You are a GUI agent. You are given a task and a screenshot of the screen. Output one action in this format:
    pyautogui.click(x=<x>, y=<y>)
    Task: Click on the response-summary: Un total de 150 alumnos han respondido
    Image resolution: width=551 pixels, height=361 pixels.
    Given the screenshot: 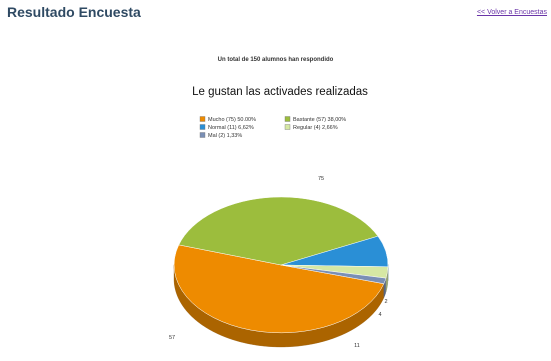 What is the action you would take?
    pyautogui.click(x=275, y=60)
    